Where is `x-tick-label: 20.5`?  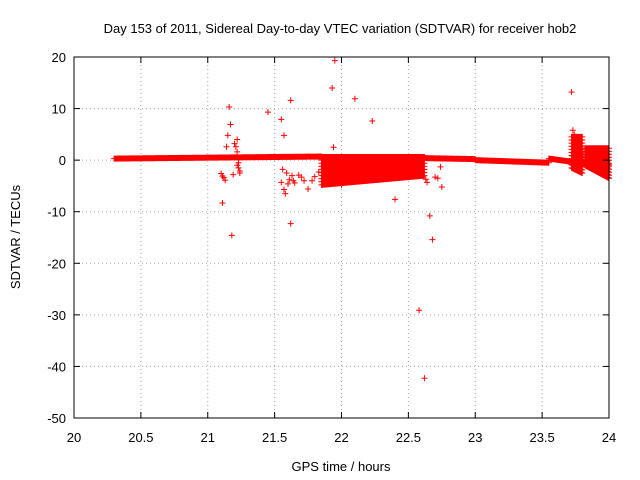
x-tick-label: 20.5 is located at coordinates (140, 437).